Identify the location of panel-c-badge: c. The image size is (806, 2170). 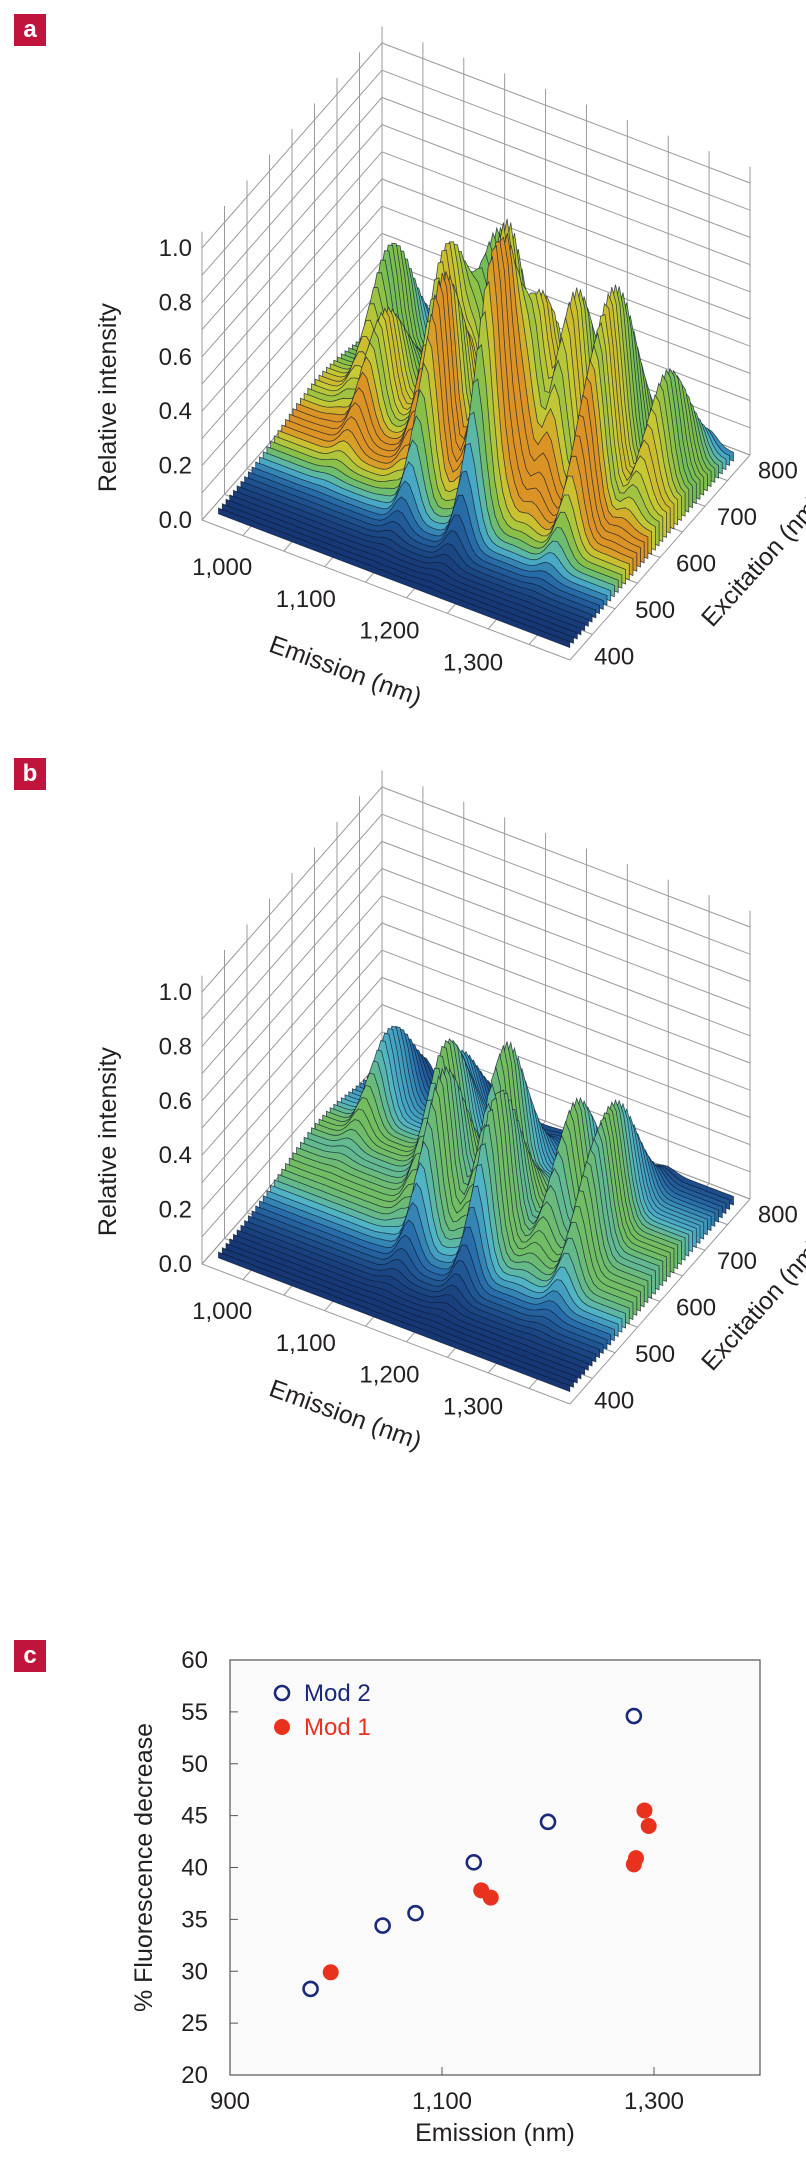
(30, 1656).